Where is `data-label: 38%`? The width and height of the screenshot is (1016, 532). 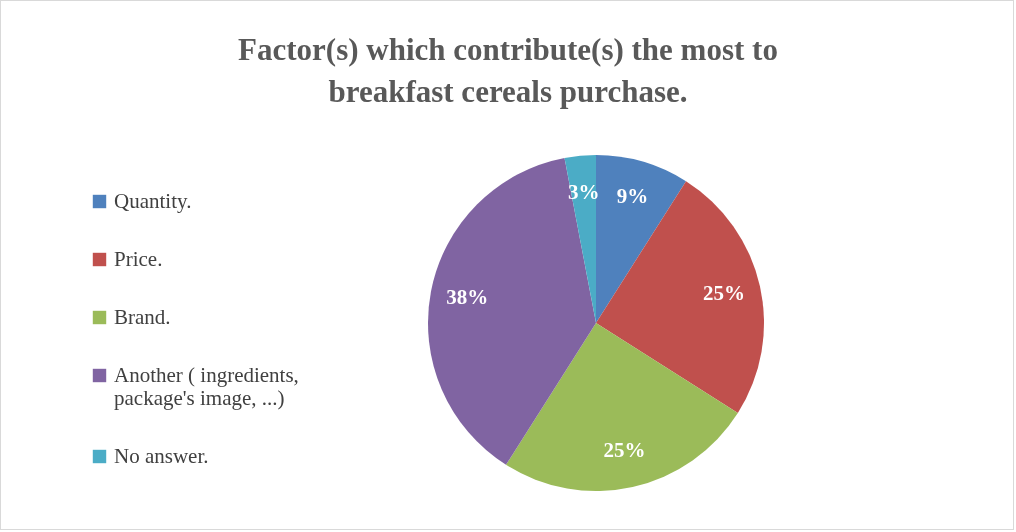
data-label: 38% is located at coordinates (467, 297).